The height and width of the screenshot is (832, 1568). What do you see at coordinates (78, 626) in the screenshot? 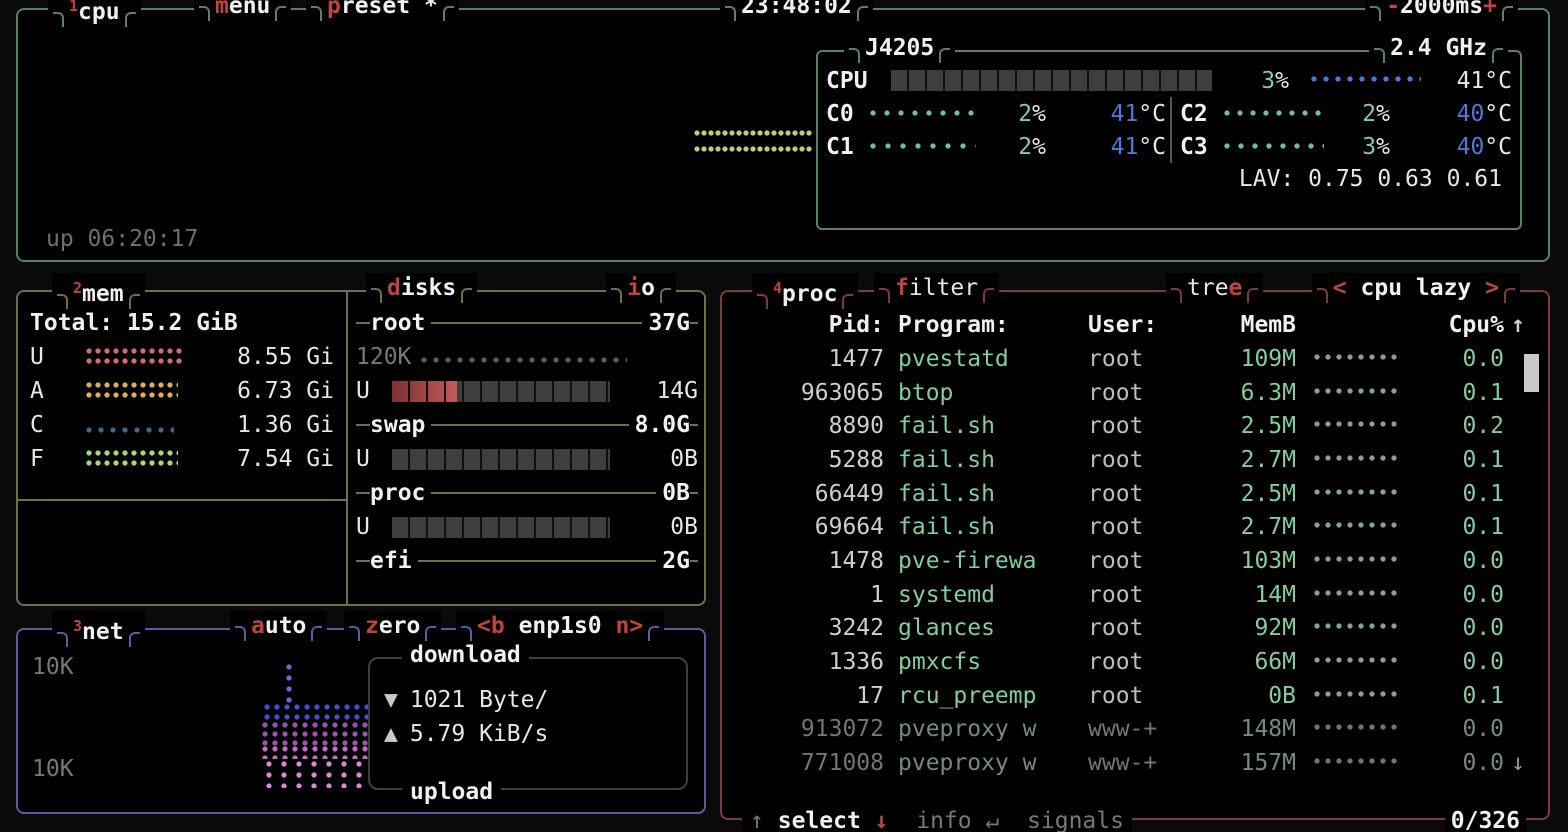
I see `net-hotkey: 3` at bounding box center [78, 626].